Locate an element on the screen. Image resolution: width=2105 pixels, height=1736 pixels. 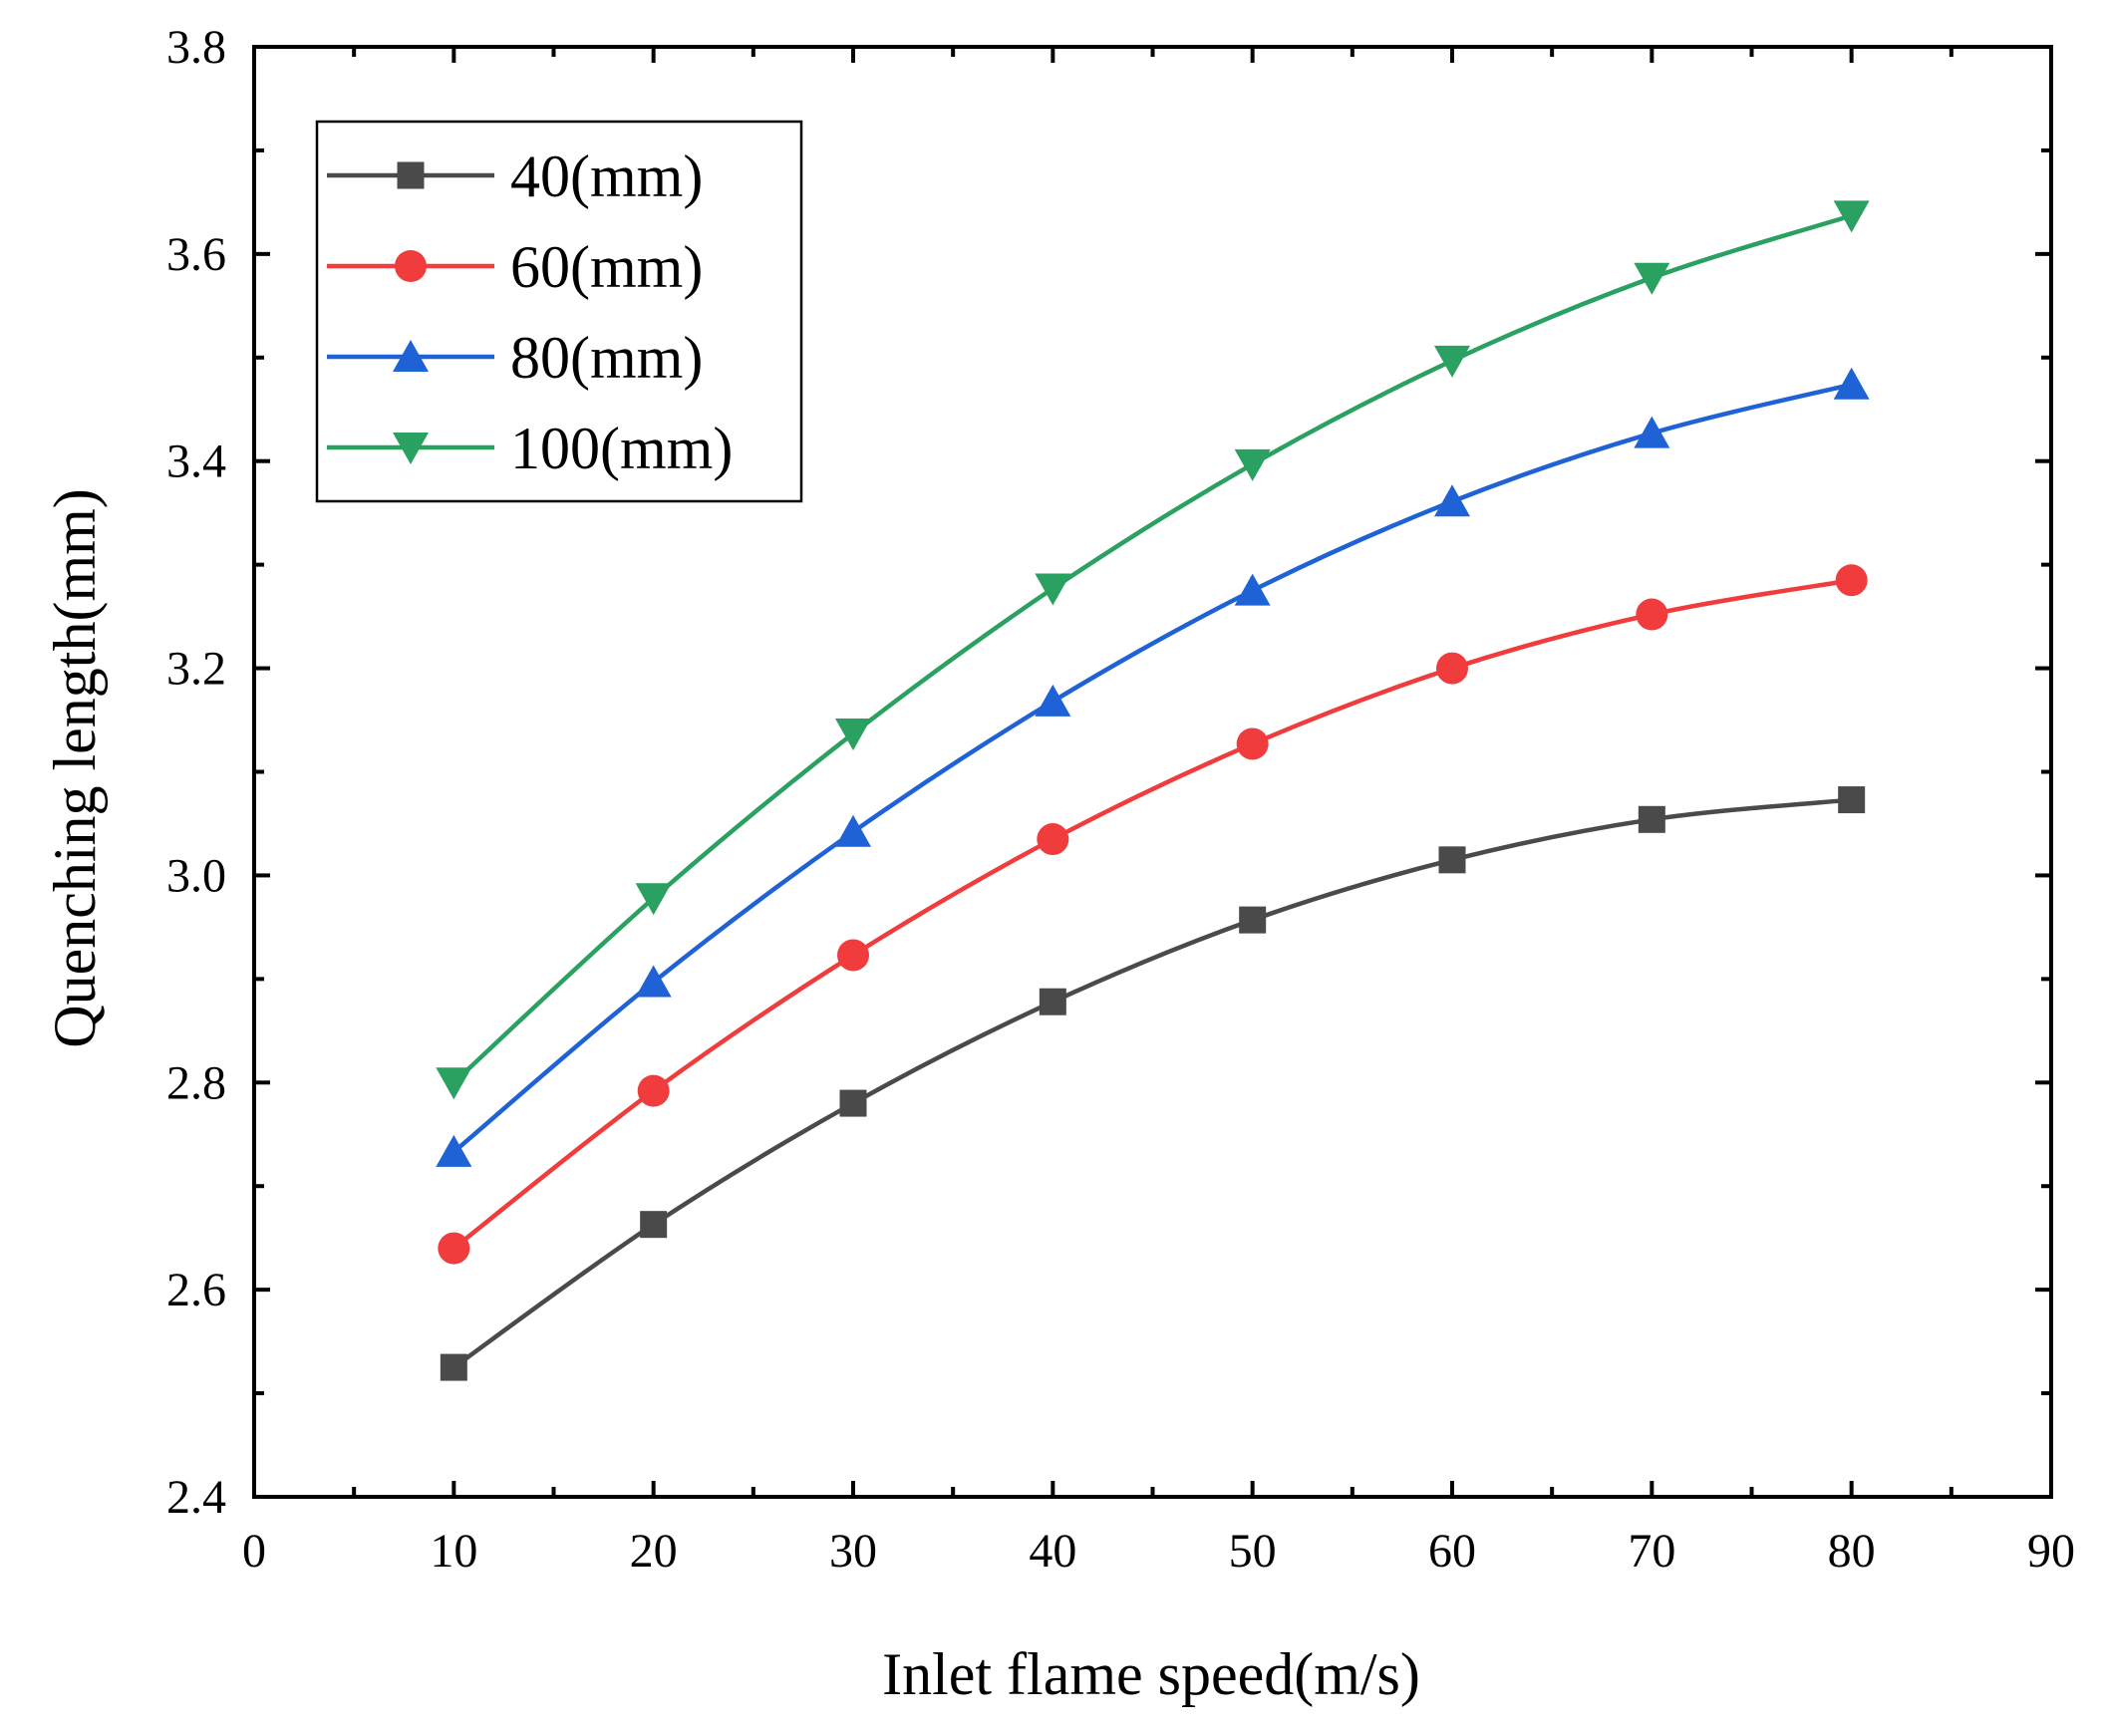
legend-label: 60(mm) is located at coordinates (606, 267).